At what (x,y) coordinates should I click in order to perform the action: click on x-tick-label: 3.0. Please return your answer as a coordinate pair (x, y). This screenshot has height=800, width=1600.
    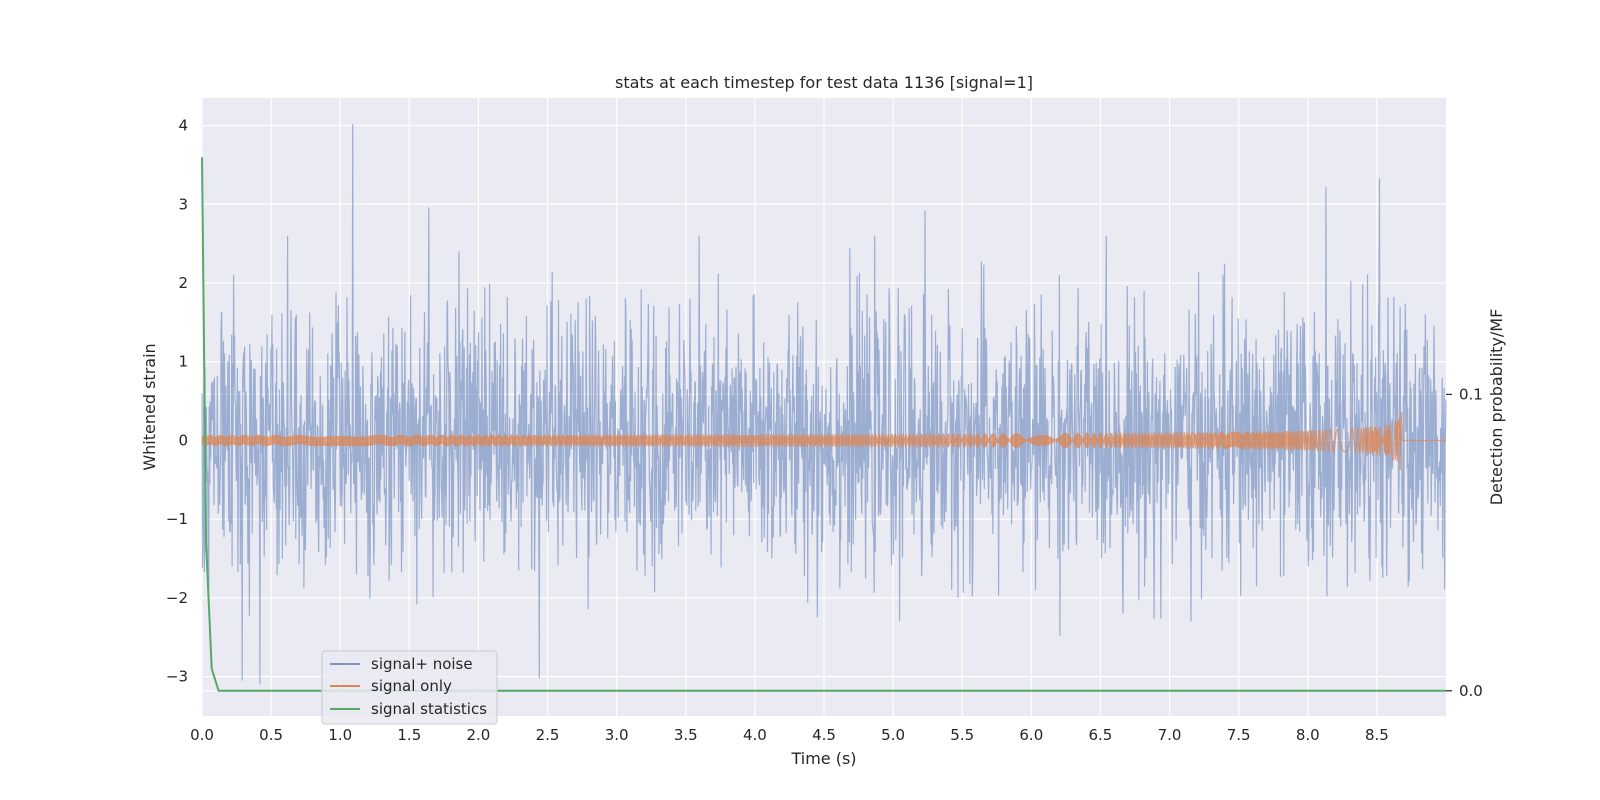
    Looking at the image, I should click on (617, 735).